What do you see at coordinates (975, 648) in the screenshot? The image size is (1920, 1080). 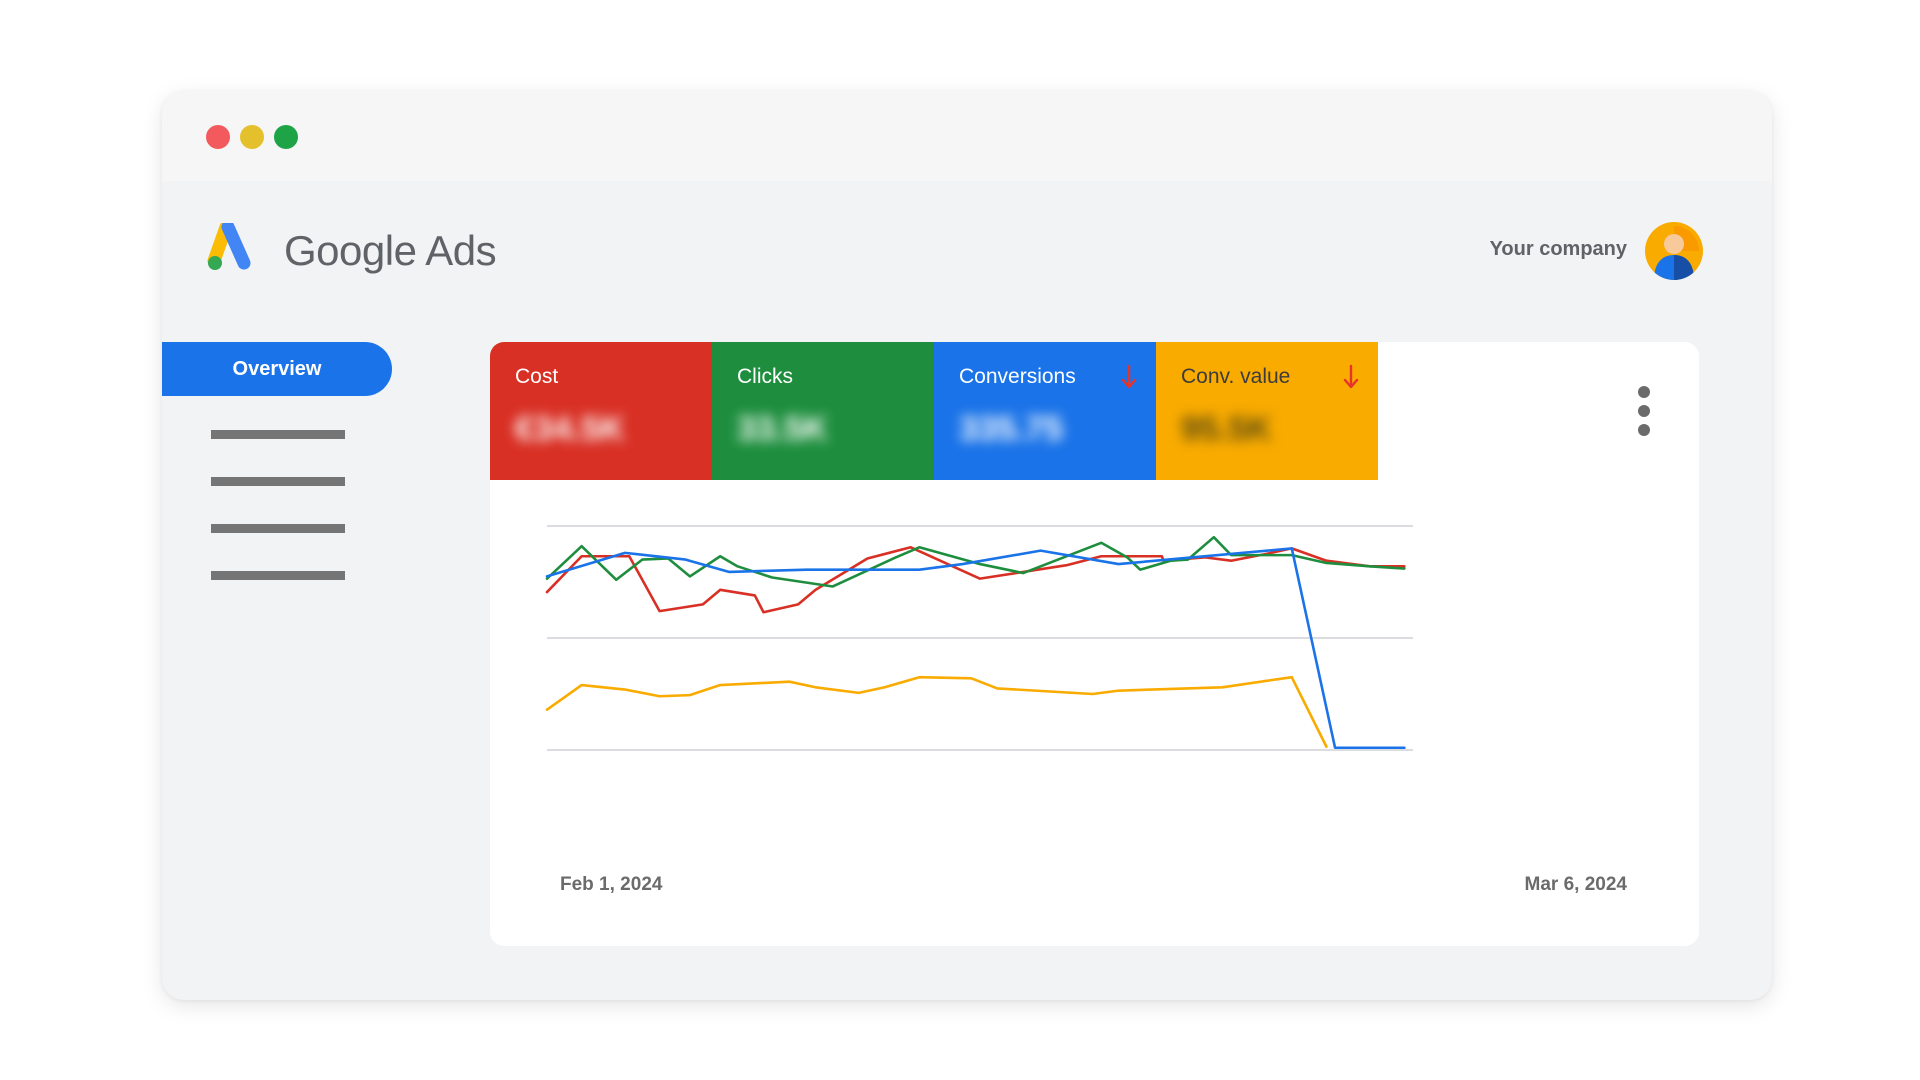 I see `series-line-conversions` at bounding box center [975, 648].